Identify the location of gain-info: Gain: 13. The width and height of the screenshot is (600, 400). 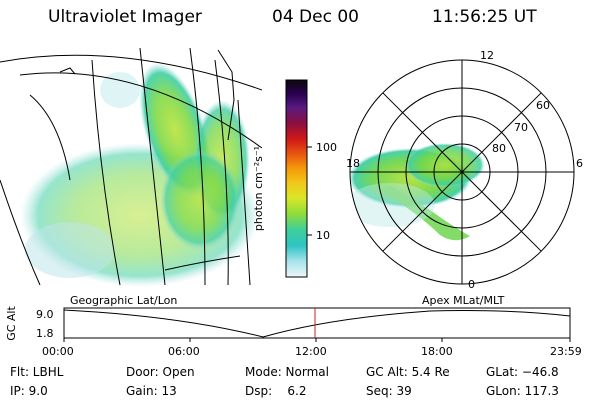
(151, 391).